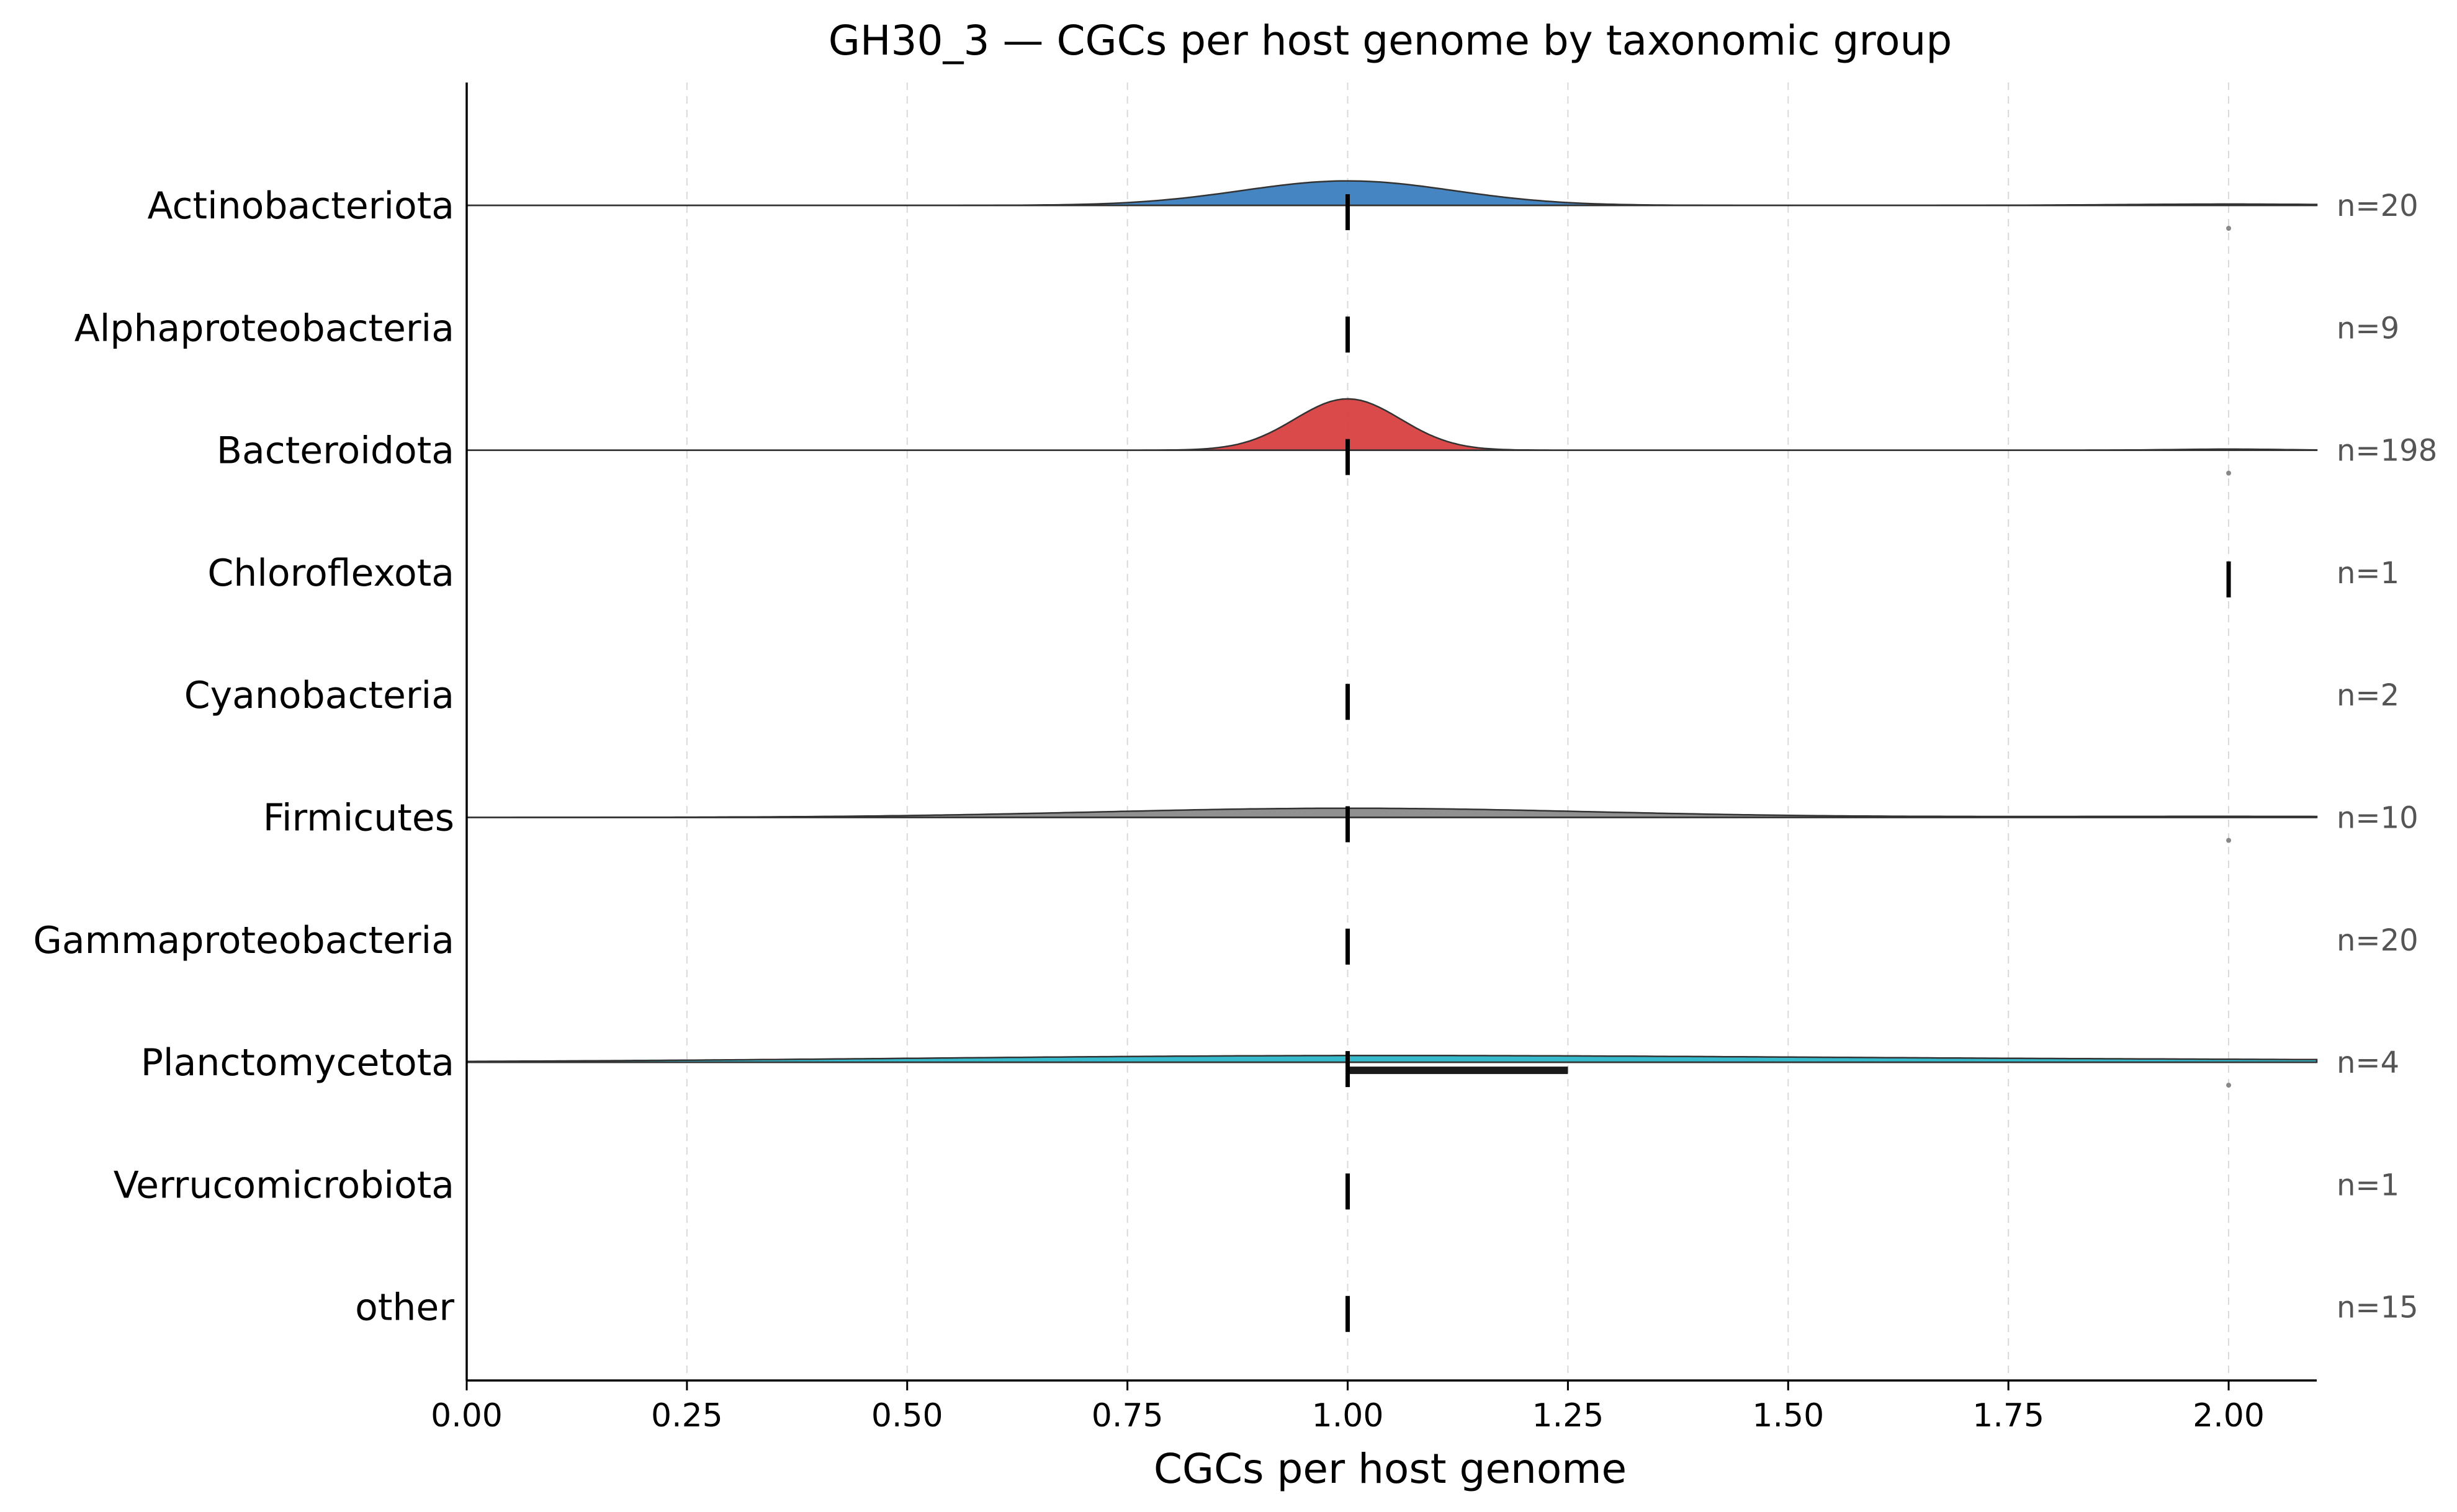 Image resolution: width=2457 pixels, height=1512 pixels. Describe the element at coordinates (1128, 1415) in the screenshot. I see `x-tick-label: 0.75` at that location.